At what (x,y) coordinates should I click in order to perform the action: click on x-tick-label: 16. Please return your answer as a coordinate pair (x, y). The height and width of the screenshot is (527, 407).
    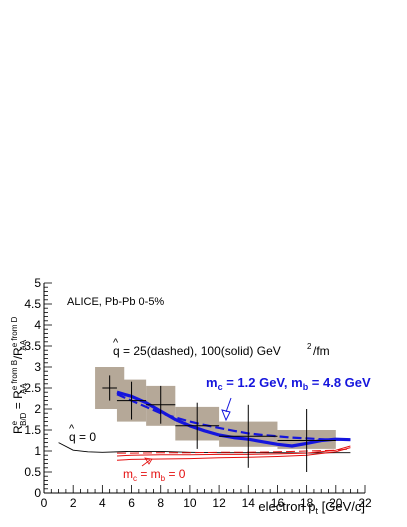
    Looking at the image, I should click on (278, 503).